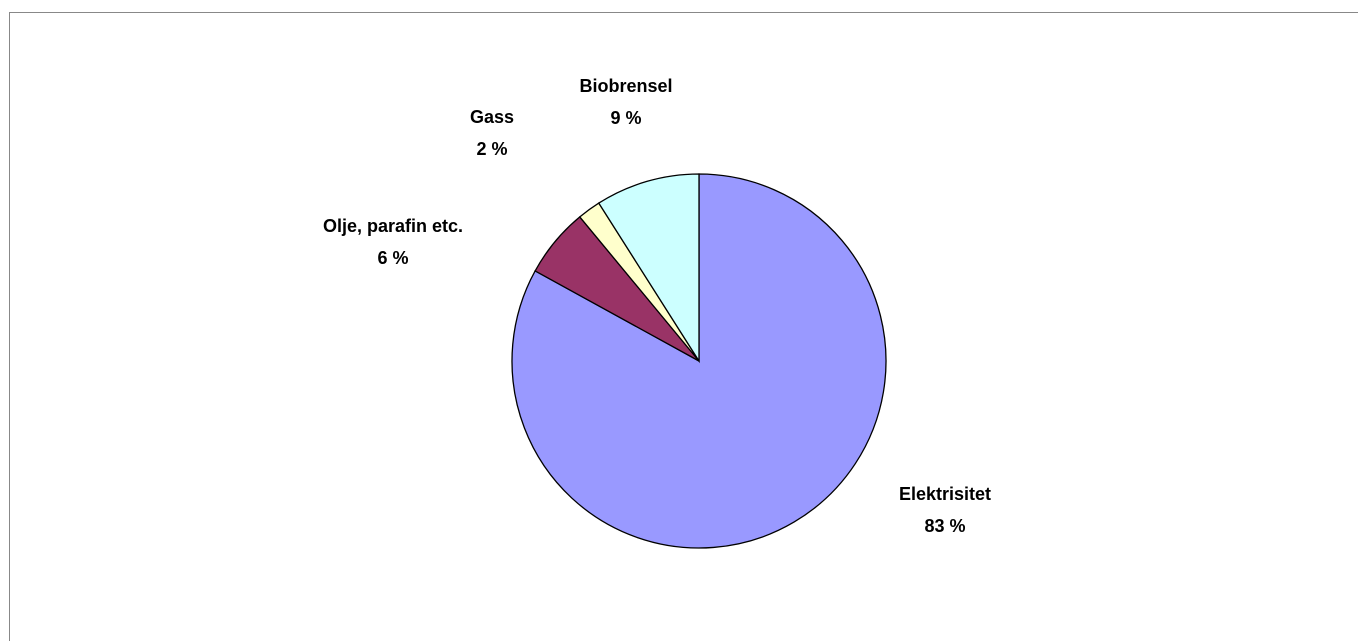 The image size is (1358, 641). What do you see at coordinates (944, 526) in the screenshot?
I see `slice-value-label: 83 %` at bounding box center [944, 526].